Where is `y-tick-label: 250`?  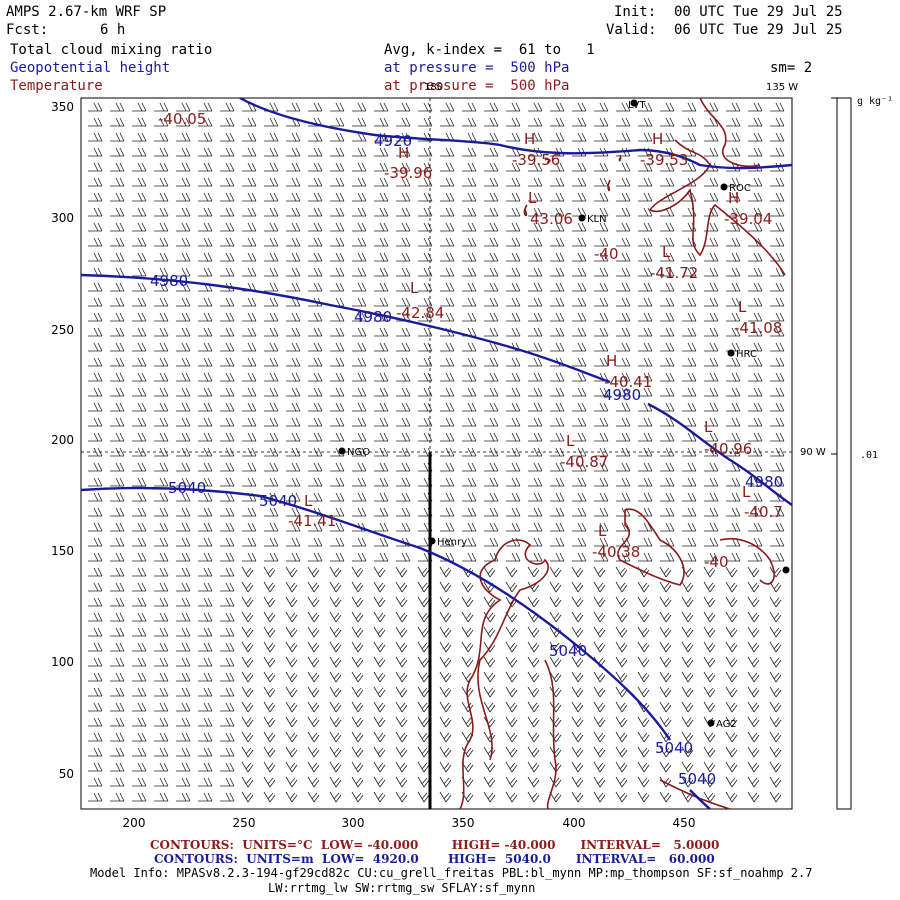
y-tick-label: 250 is located at coordinates (62, 330).